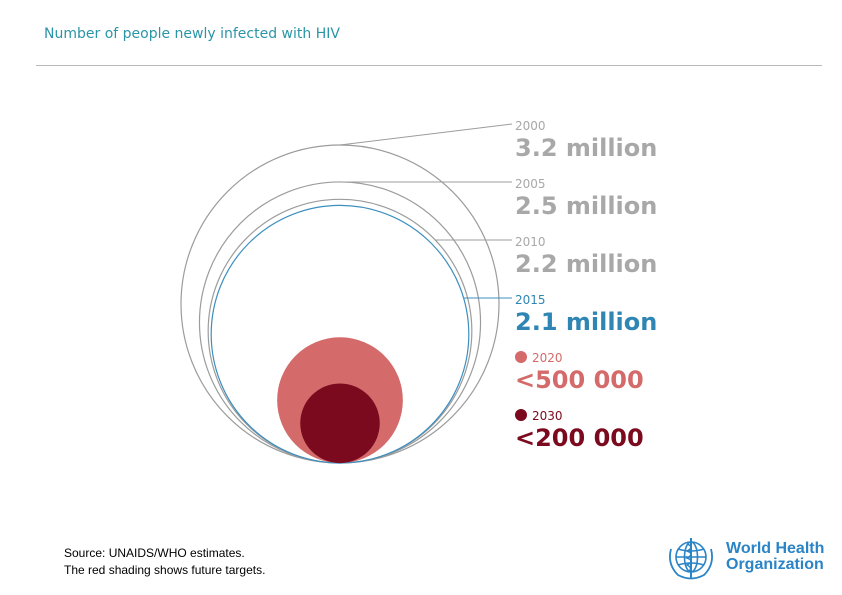 This screenshot has height=595, width=842. I want to click on title-divider, so click(429, 65).